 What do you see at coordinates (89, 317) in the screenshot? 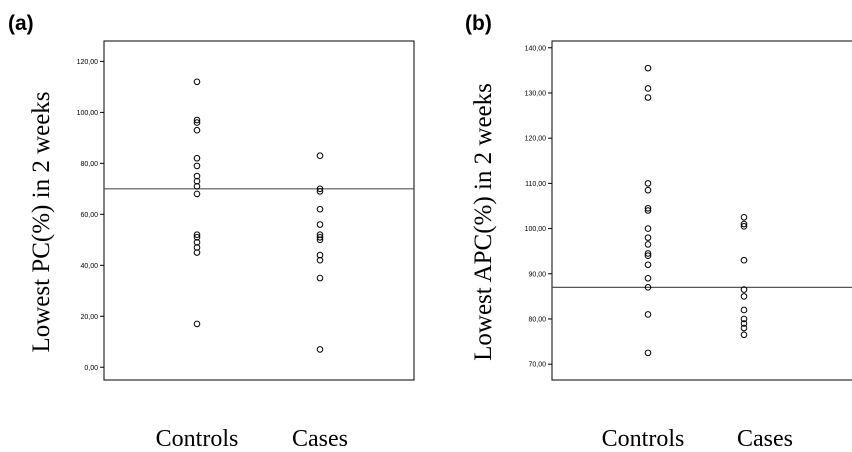
I see `panel-a-y-tick-label: 20,00` at bounding box center [89, 317].